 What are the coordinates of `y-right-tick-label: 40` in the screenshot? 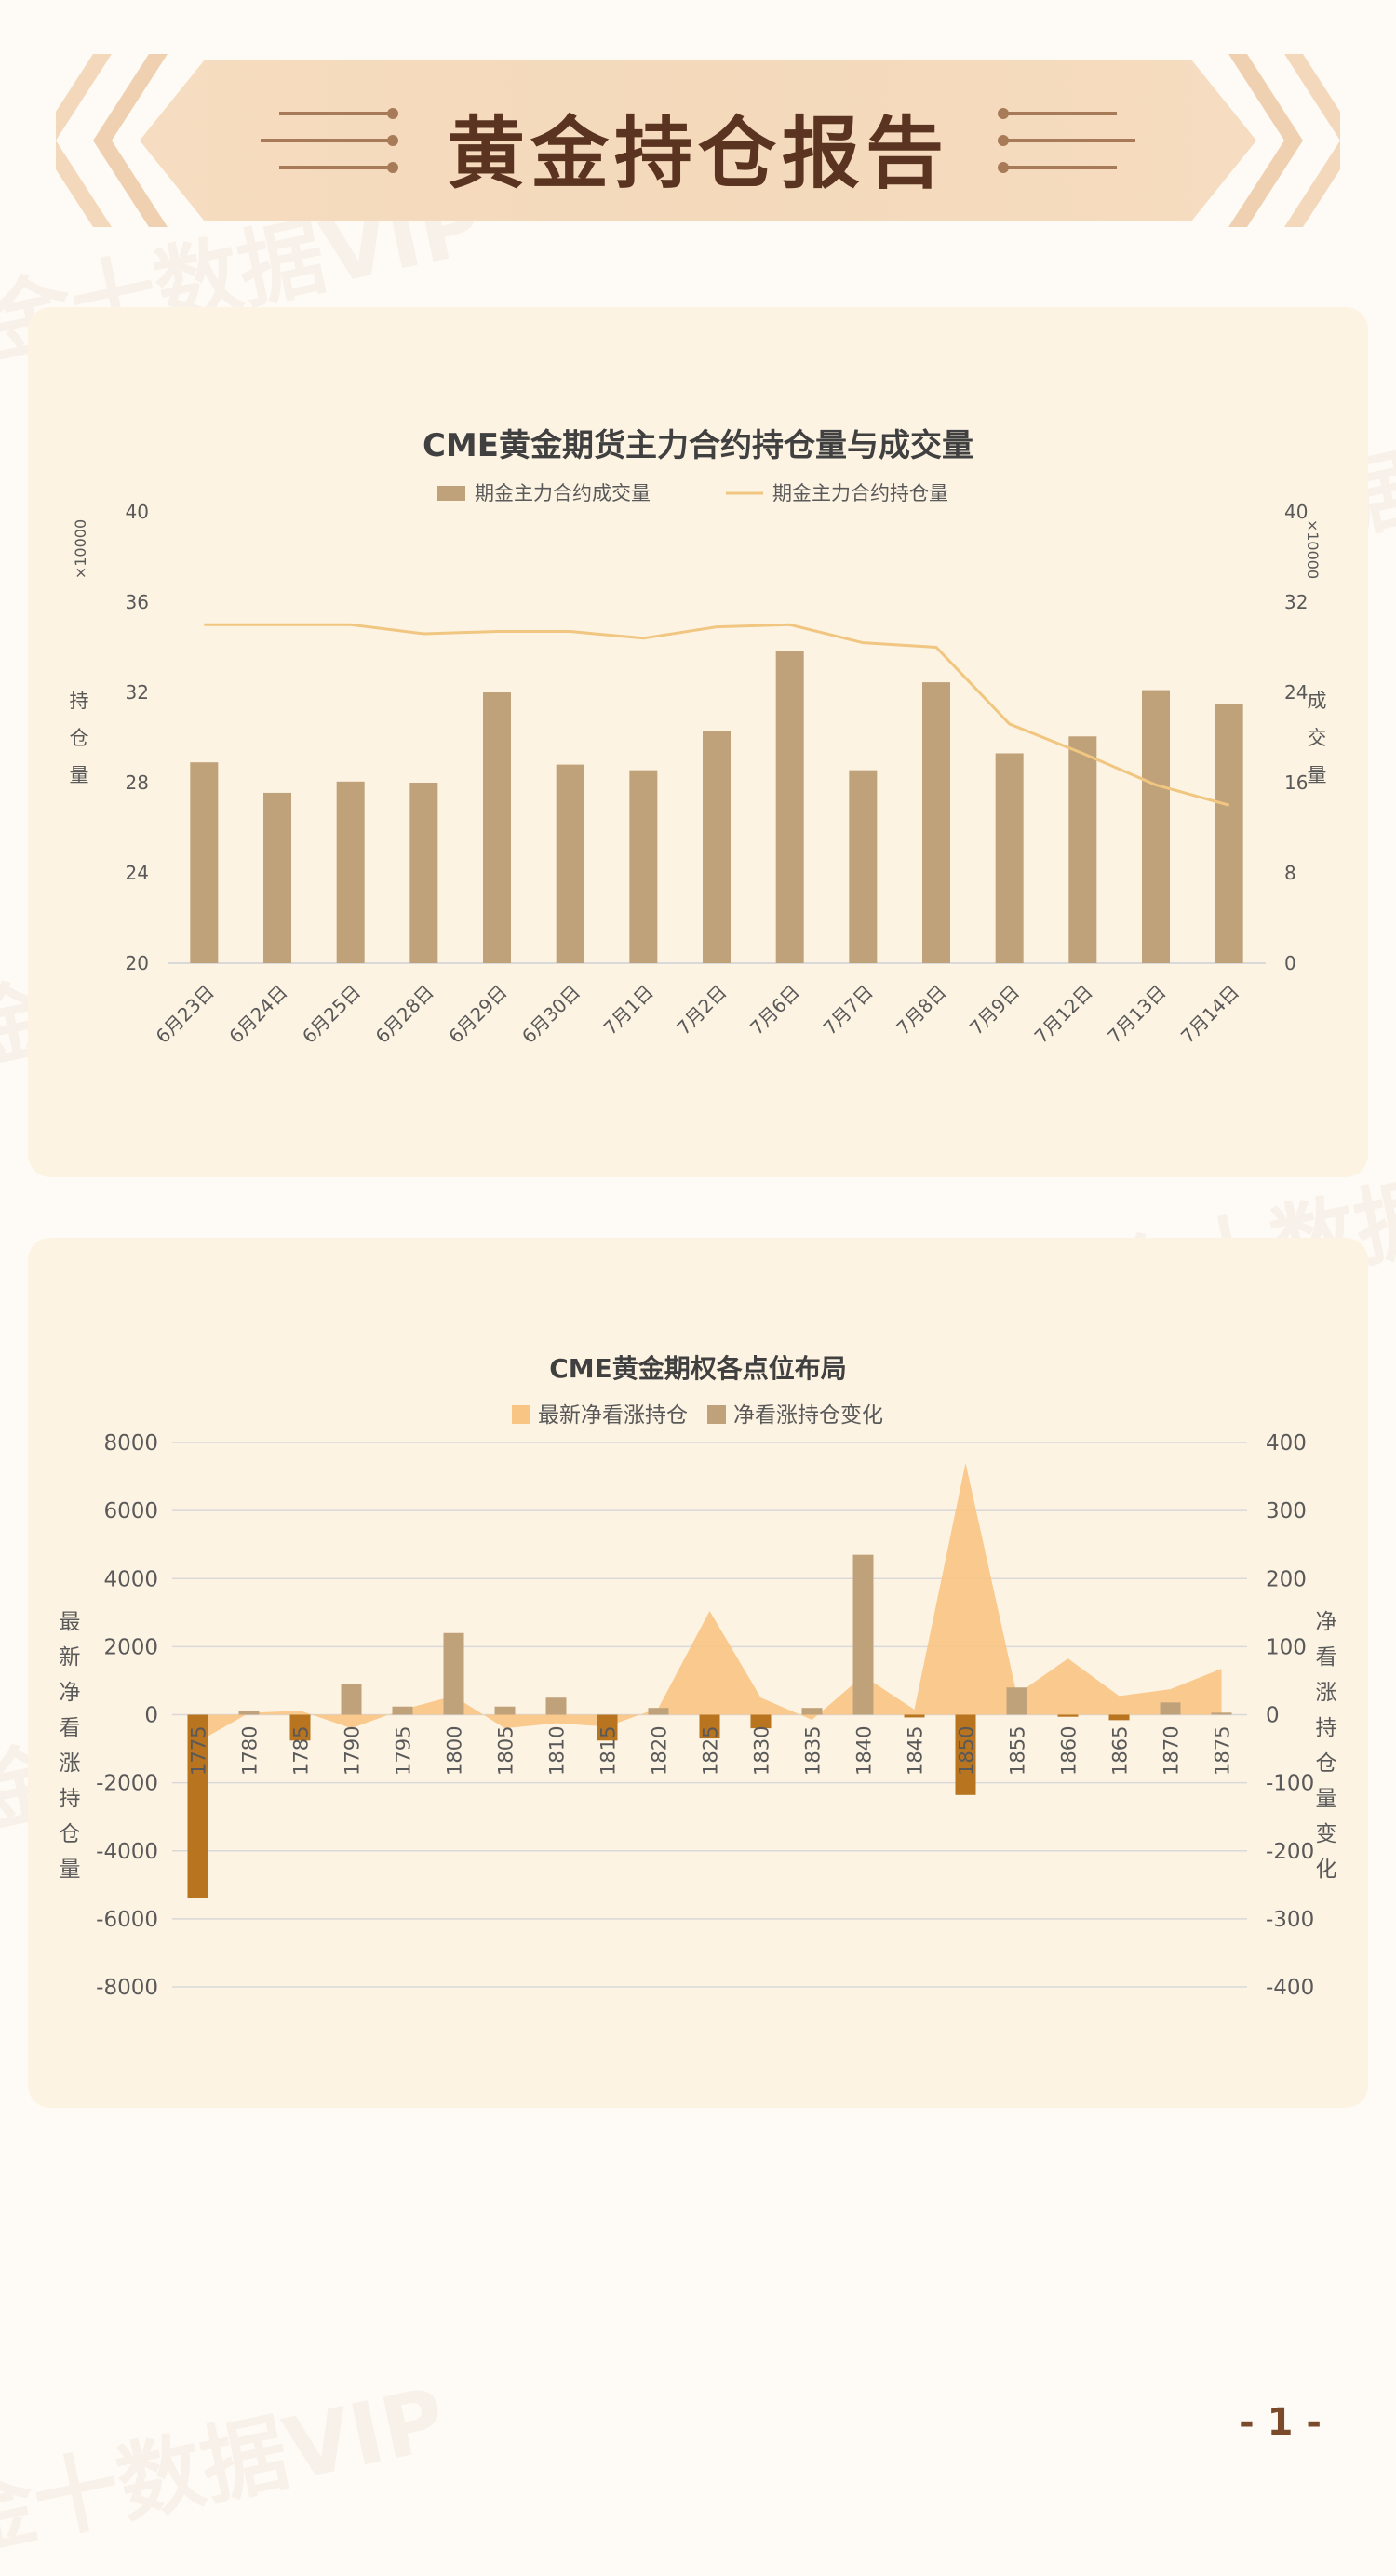 It's located at (1296, 512).